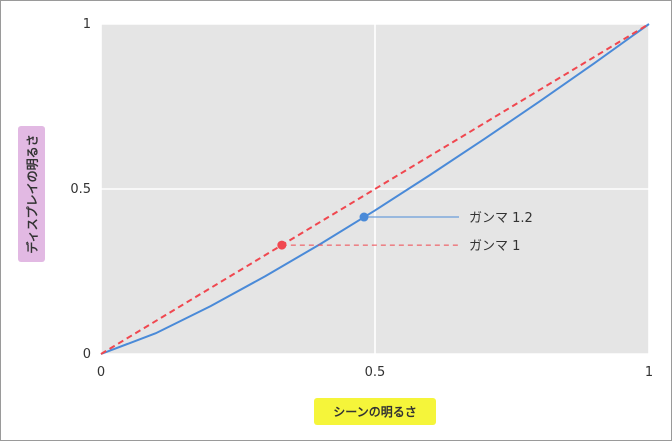 The height and width of the screenshot is (441, 672). I want to click on x-tick-label-2: 1, so click(649, 372).